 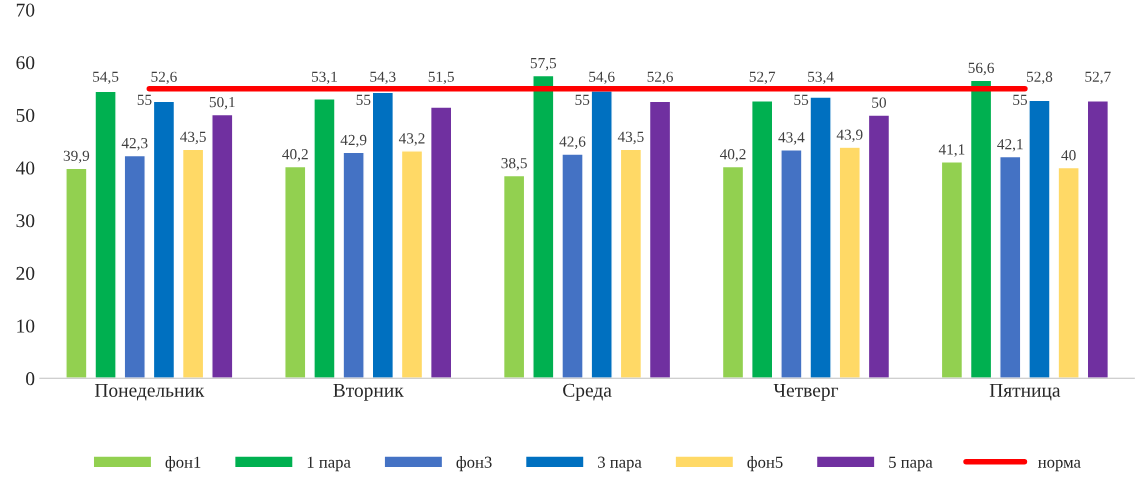 What do you see at coordinates (821, 78) in the screenshot?
I see `data-label: 53,4` at bounding box center [821, 78].